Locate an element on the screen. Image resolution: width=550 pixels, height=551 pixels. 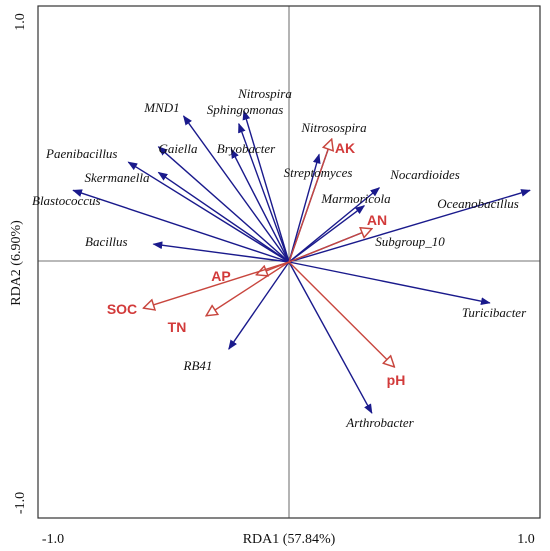
taxon-arrow-bryobacter is located at coordinates (260, 205).